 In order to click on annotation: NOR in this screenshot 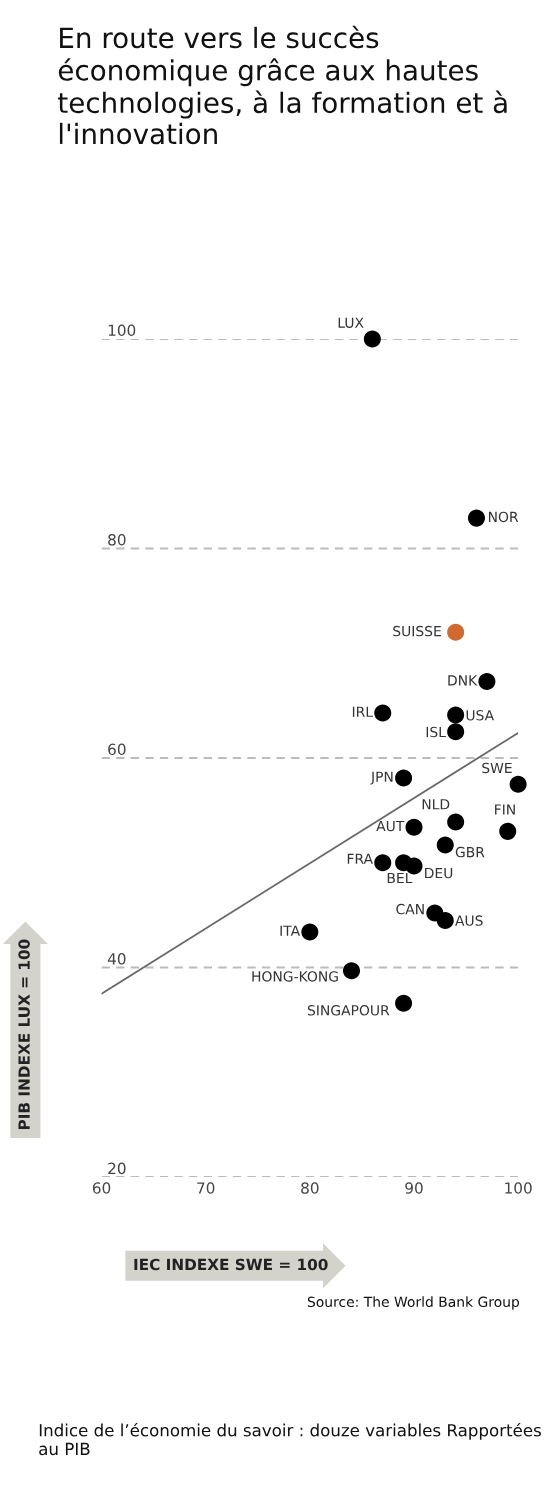, I will do `click(503, 517)`.